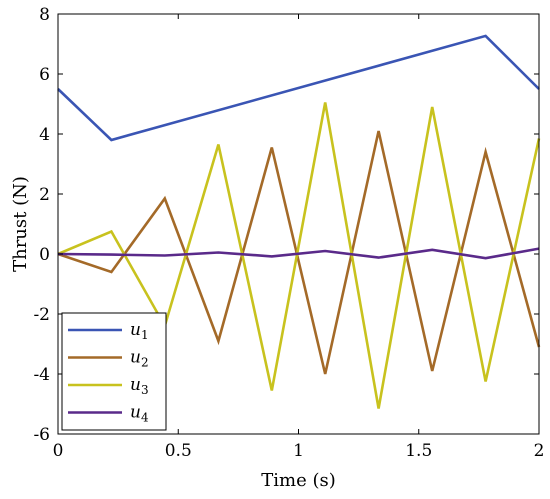 The height and width of the screenshot is (499, 550). What do you see at coordinates (139, 331) in the screenshot?
I see `legend-label-u1: u1` at bounding box center [139, 331].